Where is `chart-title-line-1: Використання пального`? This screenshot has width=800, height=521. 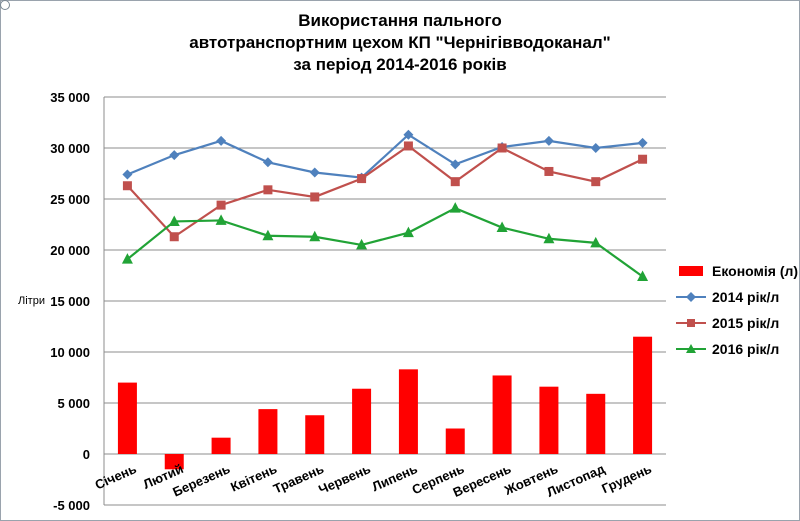
chart-title-line-1: Використання пального is located at coordinates (400, 20).